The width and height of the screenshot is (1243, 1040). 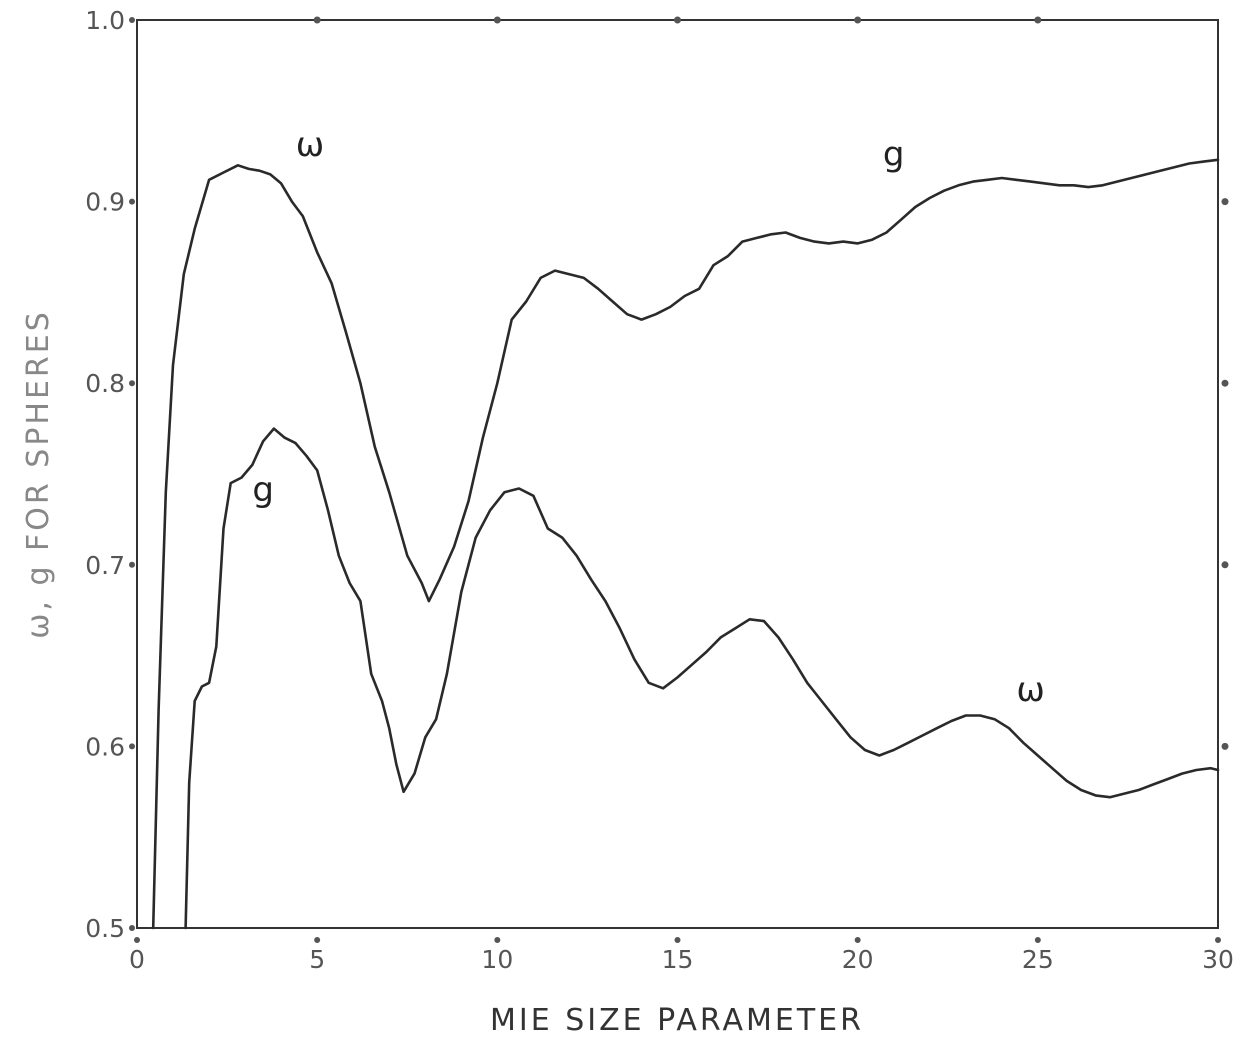 I want to click on y-tick-label: 0.7, so click(x=105, y=565).